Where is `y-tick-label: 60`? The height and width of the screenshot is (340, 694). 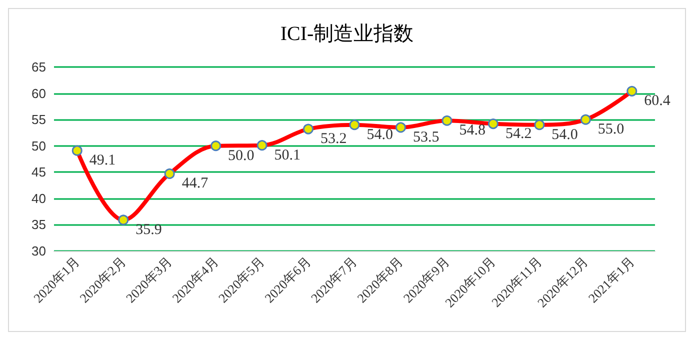 y-tick-label: 60 is located at coordinates (39, 93).